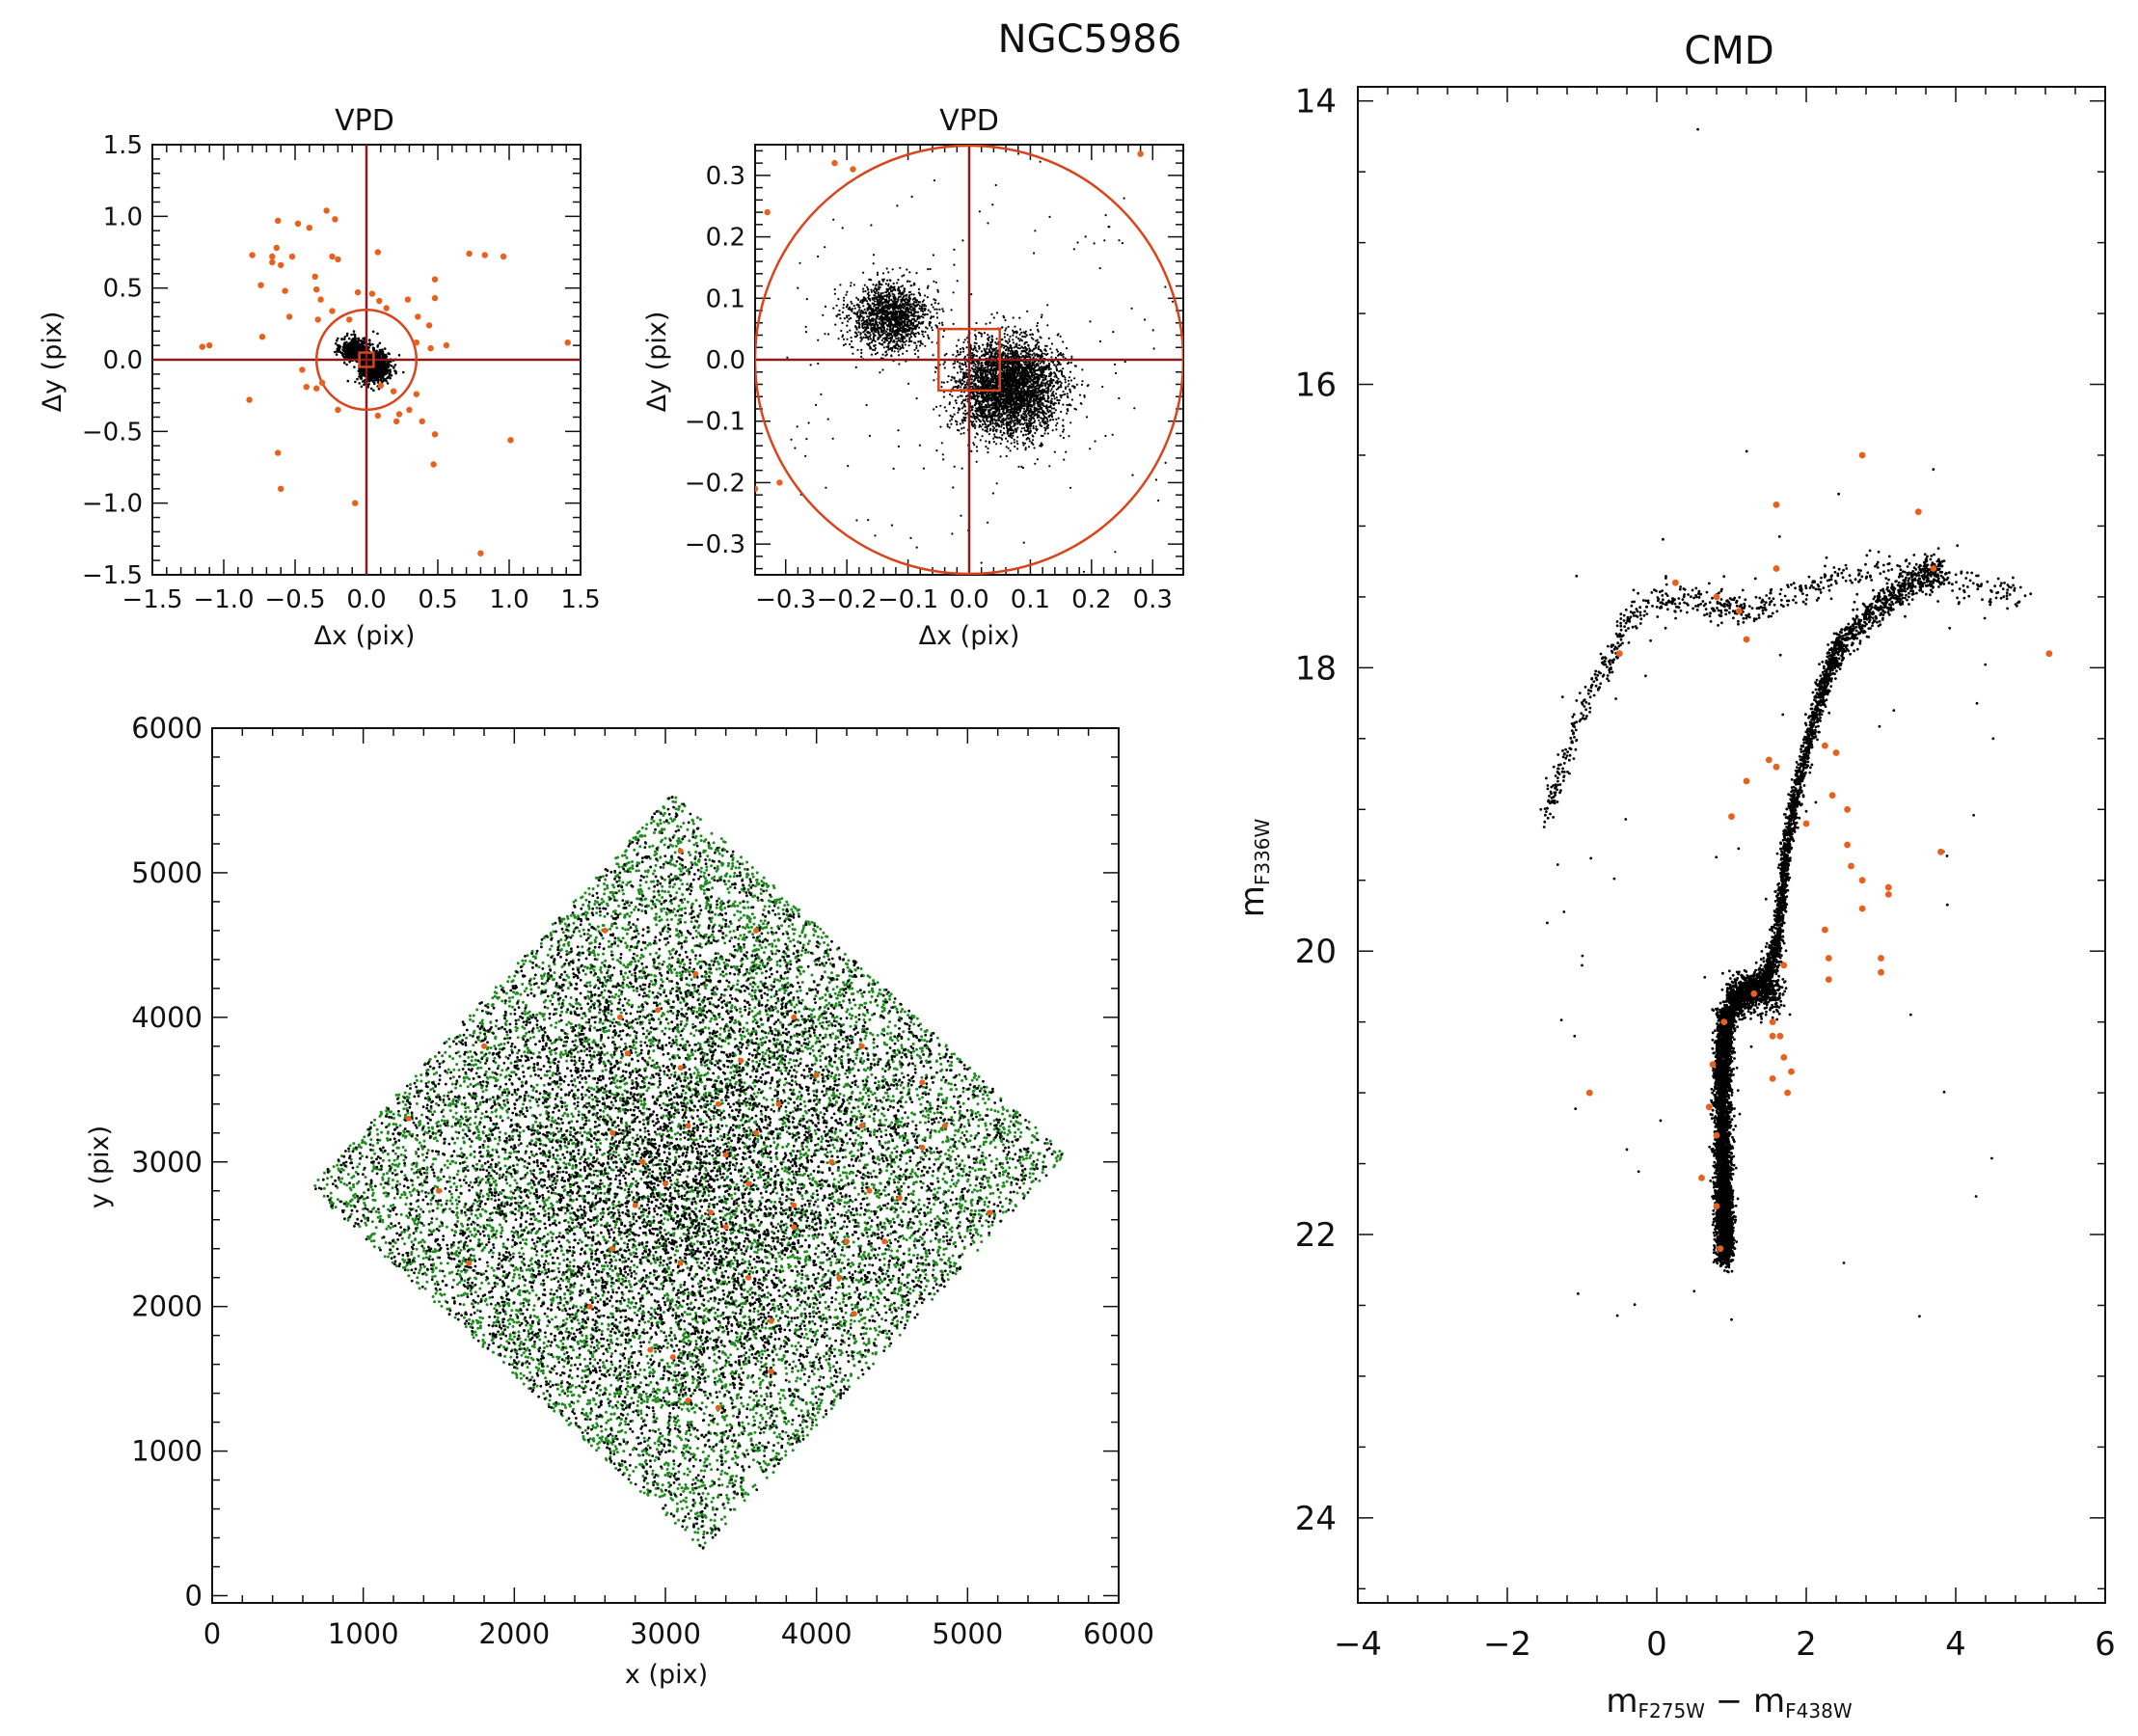  What do you see at coordinates (725, 299) in the screenshot?
I see `vpd-zoom-ytick-label: 0.1` at bounding box center [725, 299].